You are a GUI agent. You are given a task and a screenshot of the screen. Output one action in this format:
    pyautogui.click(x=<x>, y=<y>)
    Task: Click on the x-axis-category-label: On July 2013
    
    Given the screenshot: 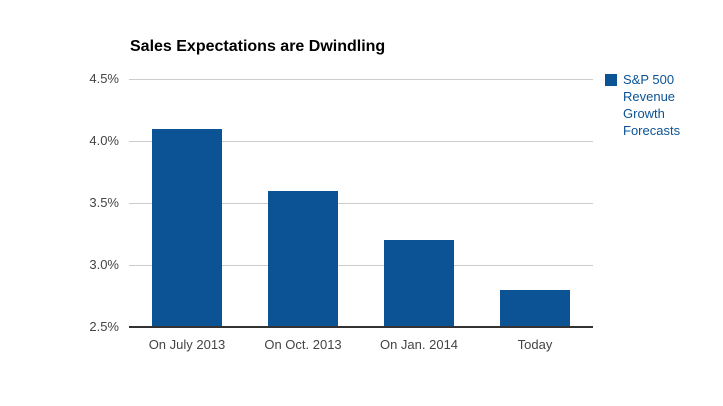 What is the action you would take?
    pyautogui.click(x=187, y=344)
    